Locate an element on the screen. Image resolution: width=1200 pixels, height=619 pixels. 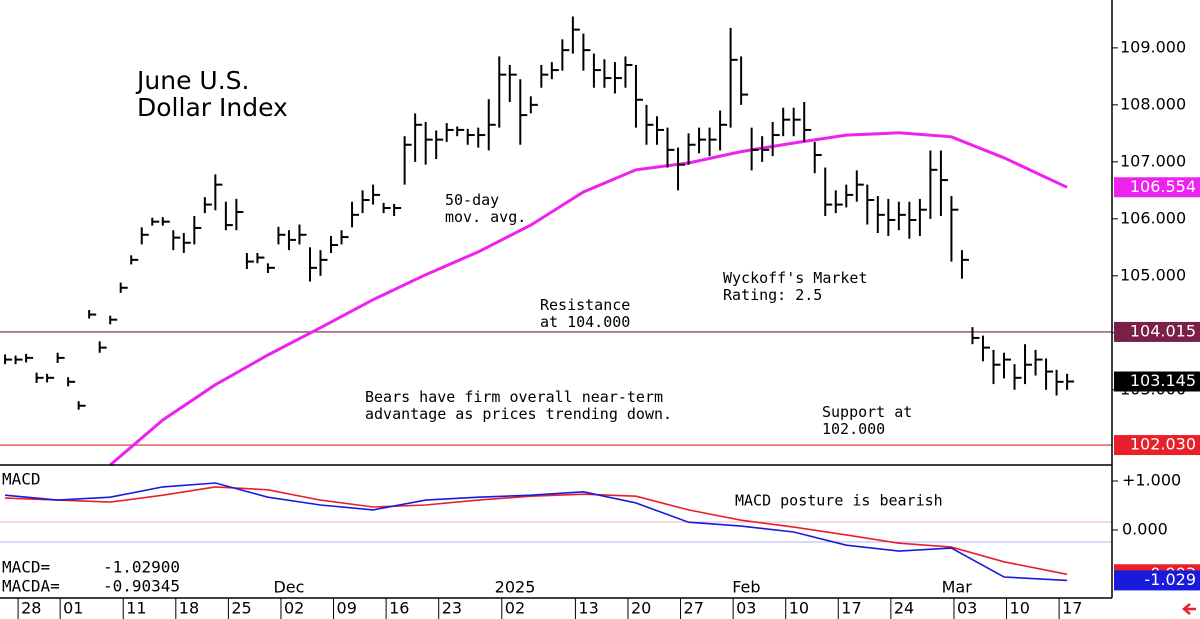
x-tick-label: 24 is located at coordinates (904, 608).